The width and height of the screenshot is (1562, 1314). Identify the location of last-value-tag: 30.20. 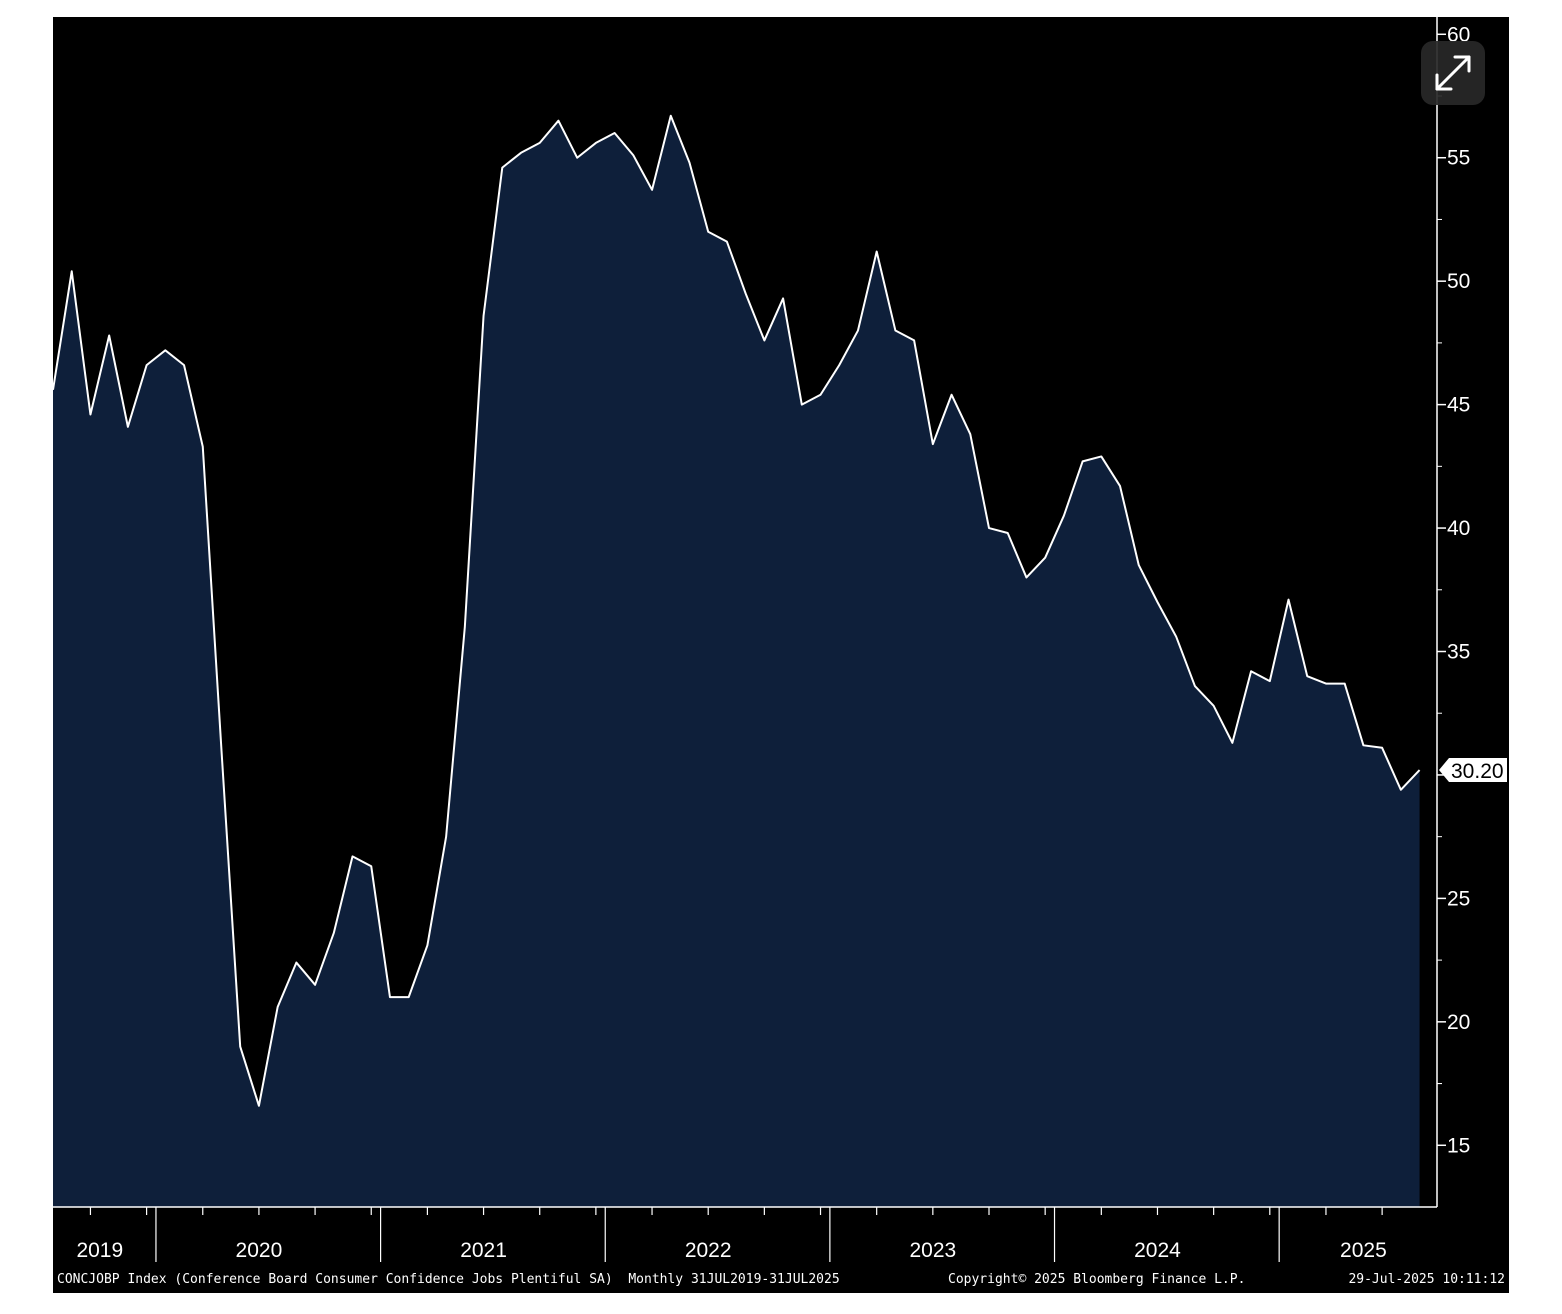
(1473, 770).